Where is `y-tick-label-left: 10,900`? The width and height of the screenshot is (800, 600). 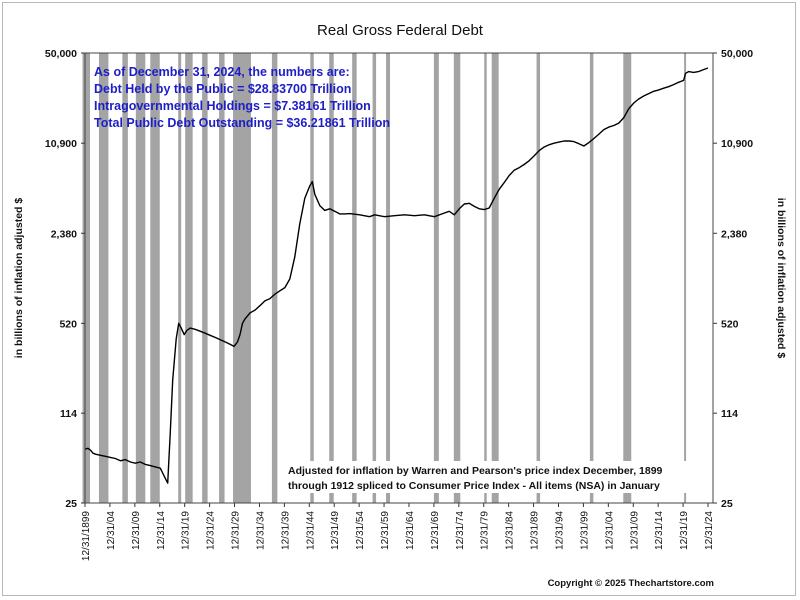 y-tick-label-left: 10,900 is located at coordinates (61, 144).